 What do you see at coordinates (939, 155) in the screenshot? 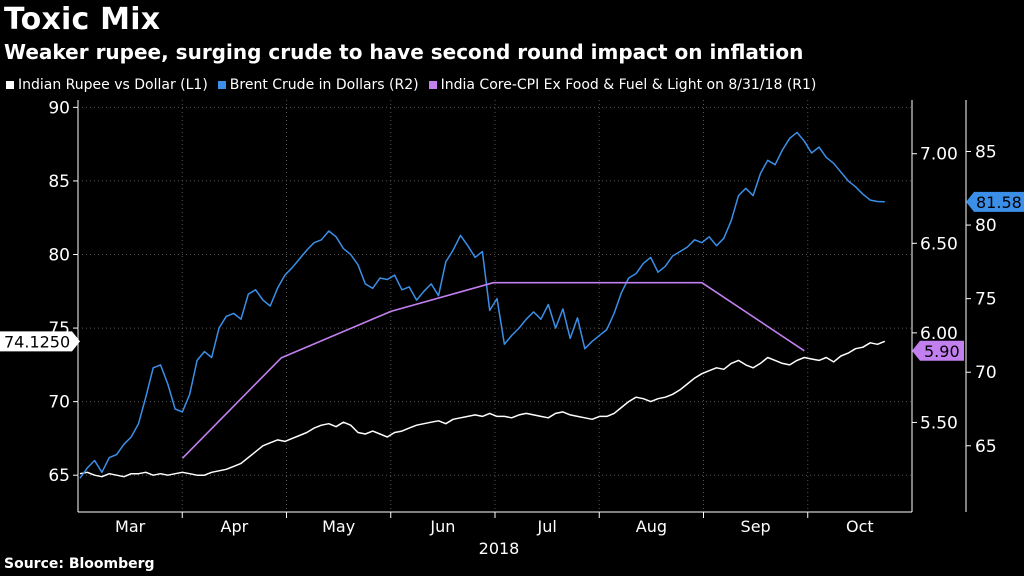
I see `r1-tick-label-3: 7.00` at bounding box center [939, 155].